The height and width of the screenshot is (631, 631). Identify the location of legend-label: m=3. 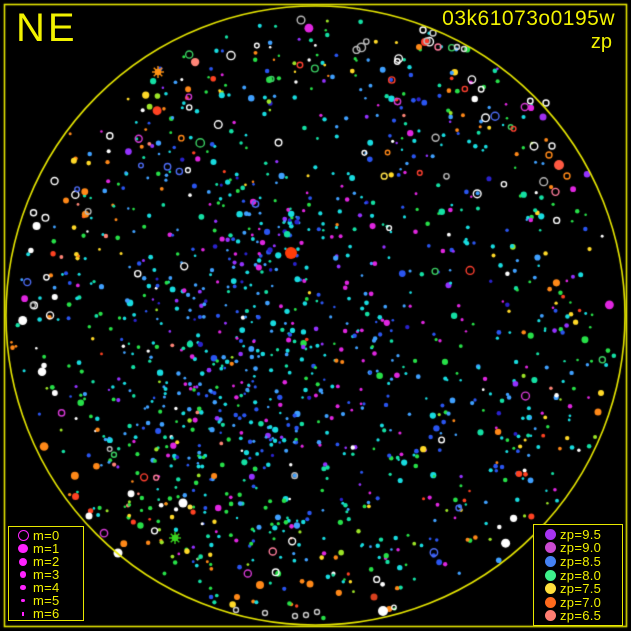
(46, 574).